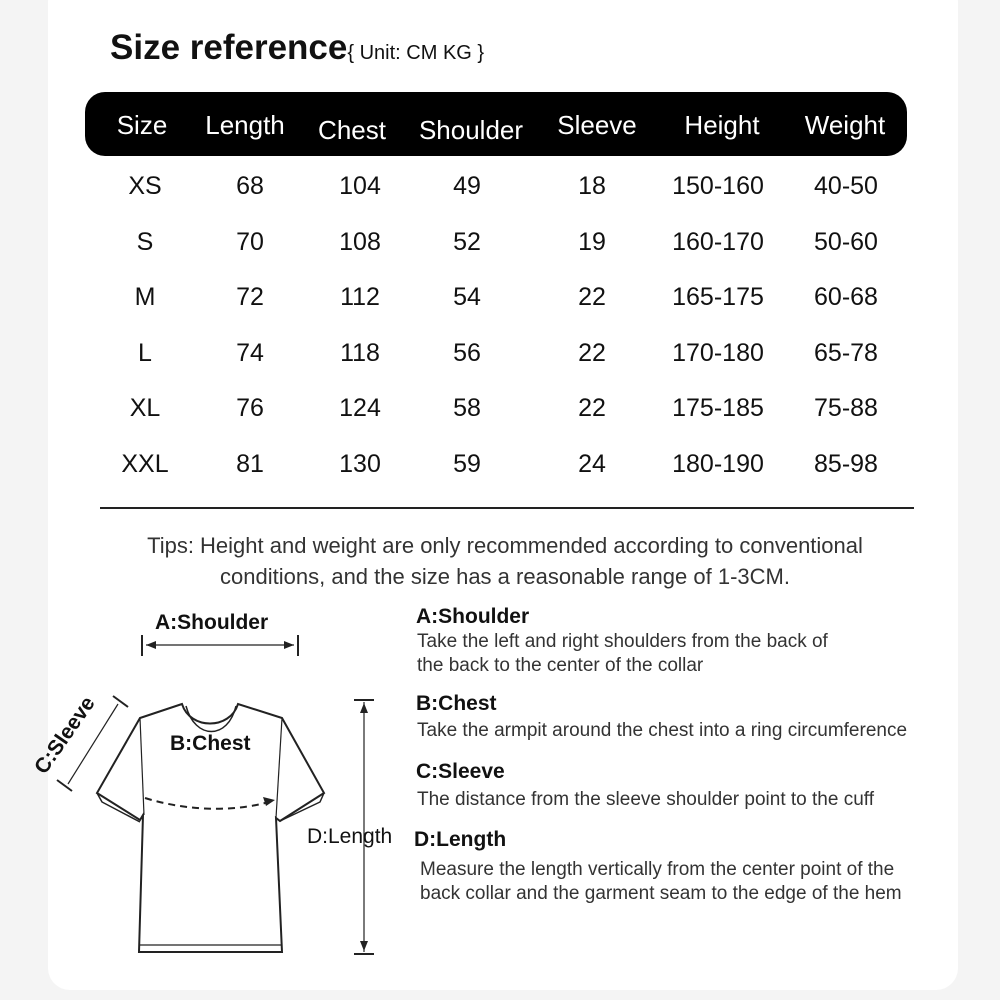 The width and height of the screenshot is (1000, 1000). I want to click on table-cell: 124, so click(360, 408).